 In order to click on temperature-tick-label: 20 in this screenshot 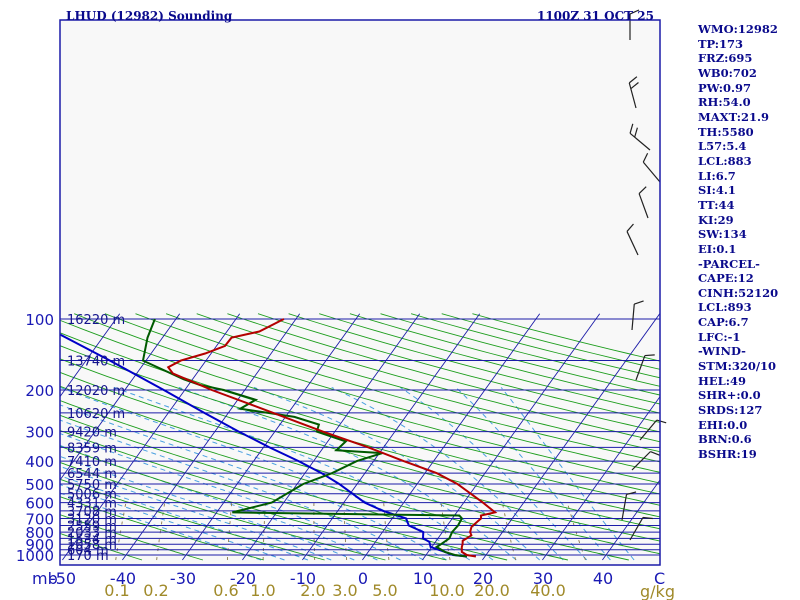, I will do `click(483, 578)`.